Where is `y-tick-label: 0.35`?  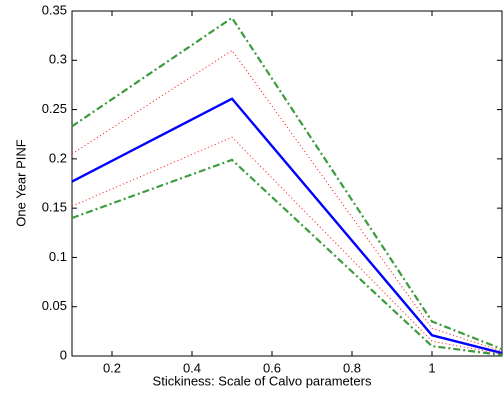
y-tick-label: 0.35 is located at coordinates (54, 9).